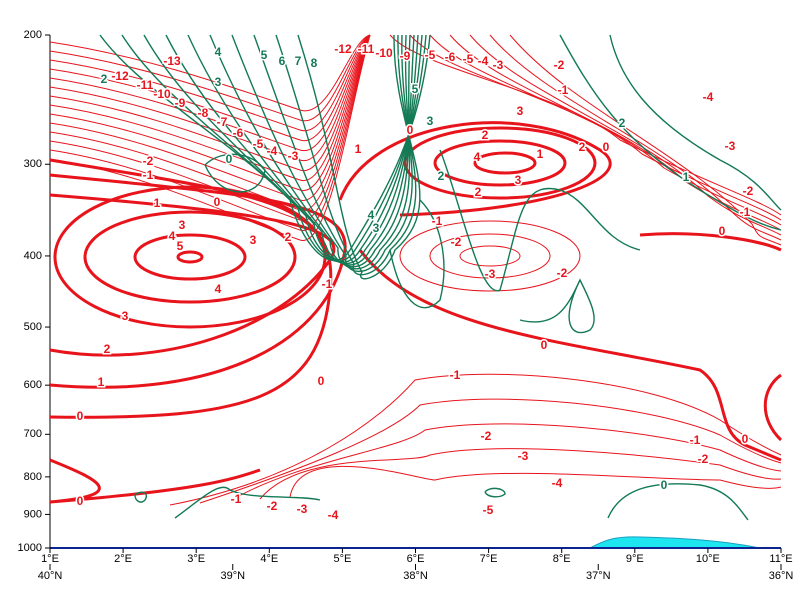 The image size is (800, 600). Describe the element at coordinates (50, 559) in the screenshot. I see `x-tick-label: 1°E` at that location.